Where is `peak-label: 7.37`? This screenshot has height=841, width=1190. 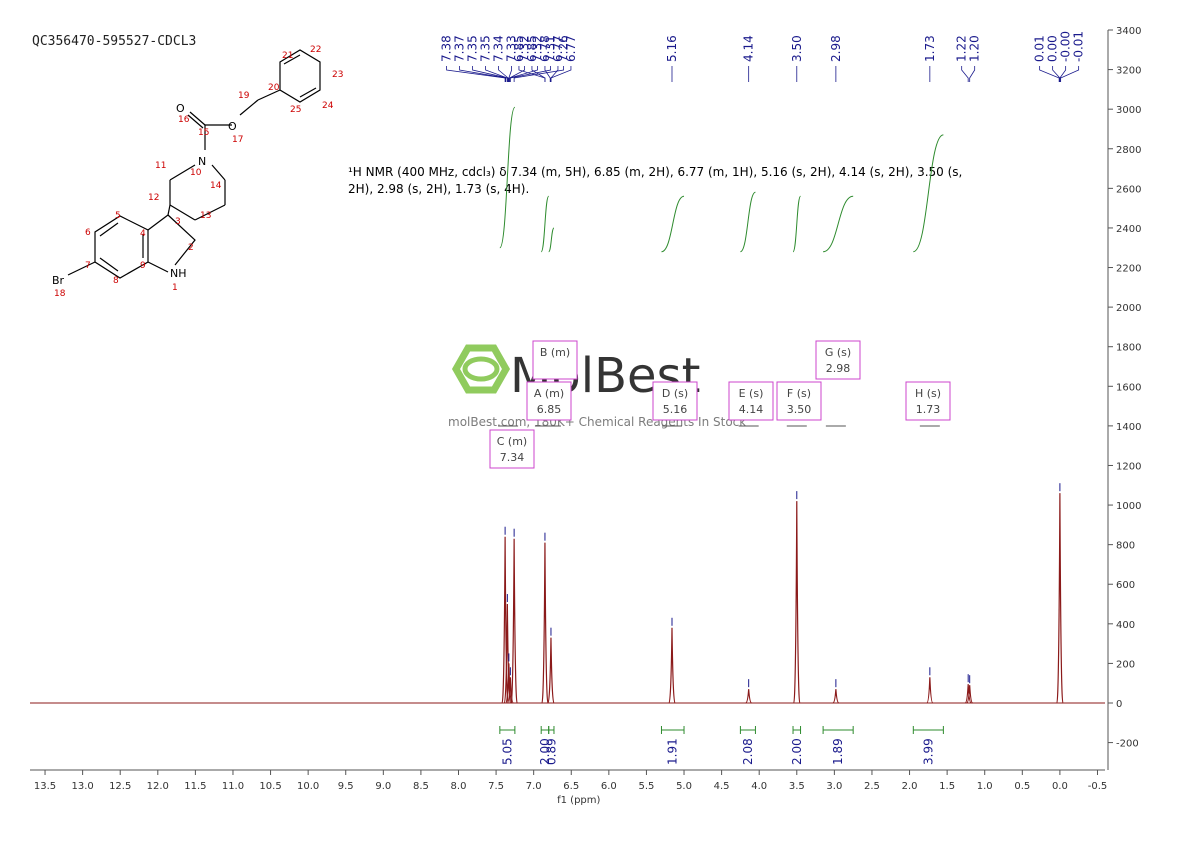 peak-label: 7.37 is located at coordinates (460, 48).